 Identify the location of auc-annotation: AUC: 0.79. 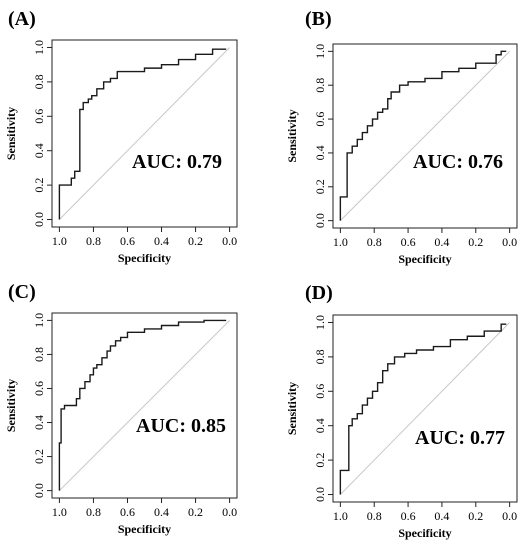
(177, 162).